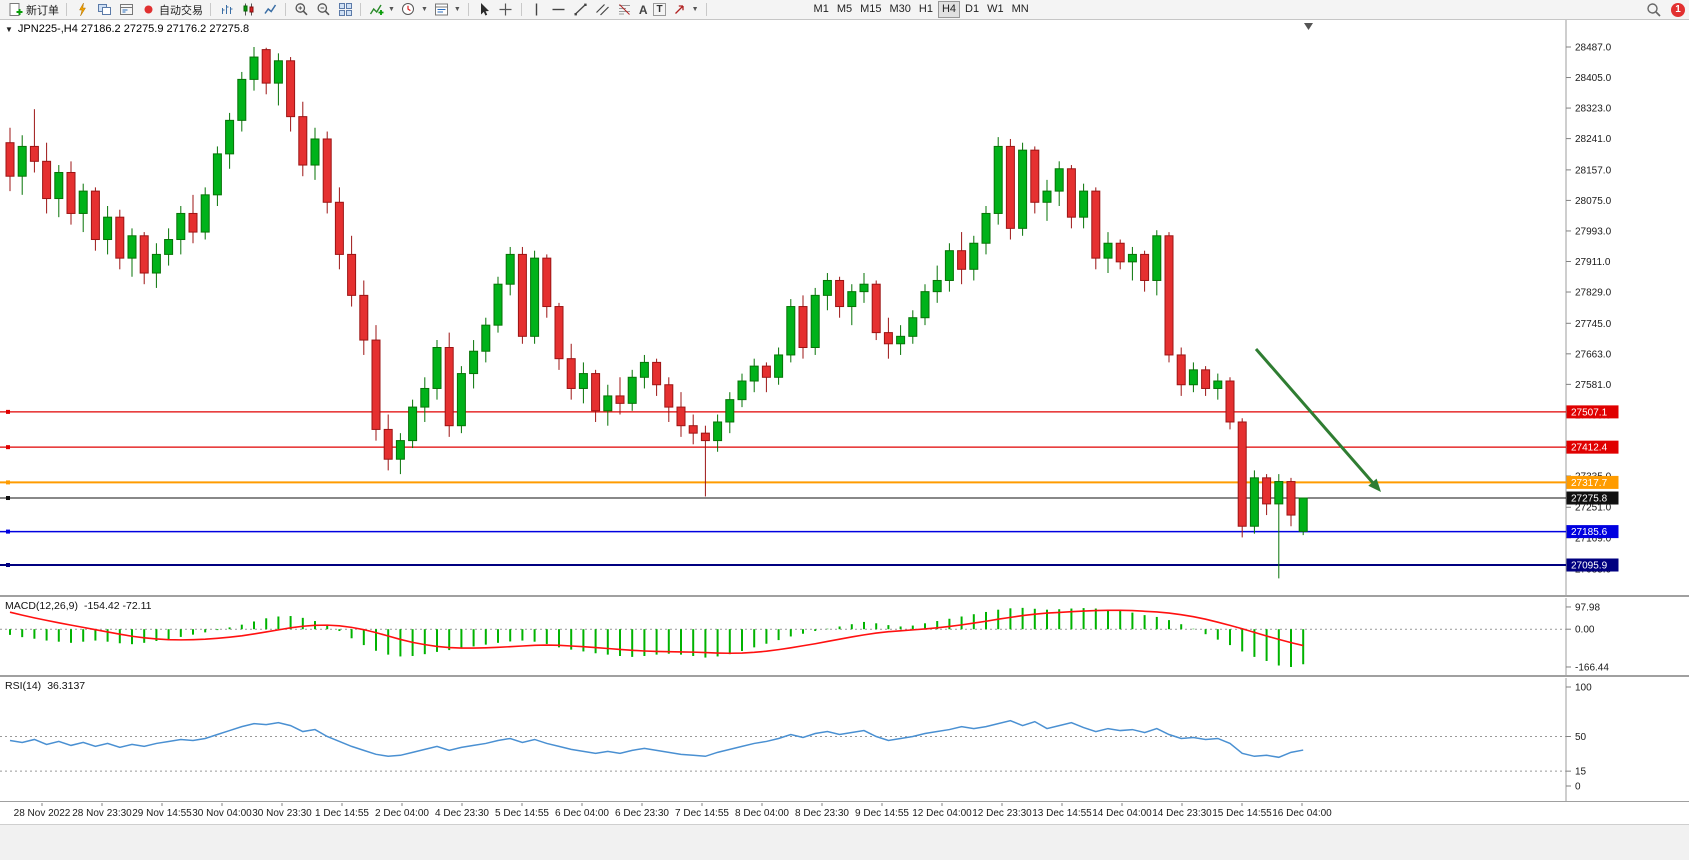 This screenshot has width=1689, height=860. What do you see at coordinates (409, 9) in the screenshot?
I see `clock-icon` at bounding box center [409, 9].